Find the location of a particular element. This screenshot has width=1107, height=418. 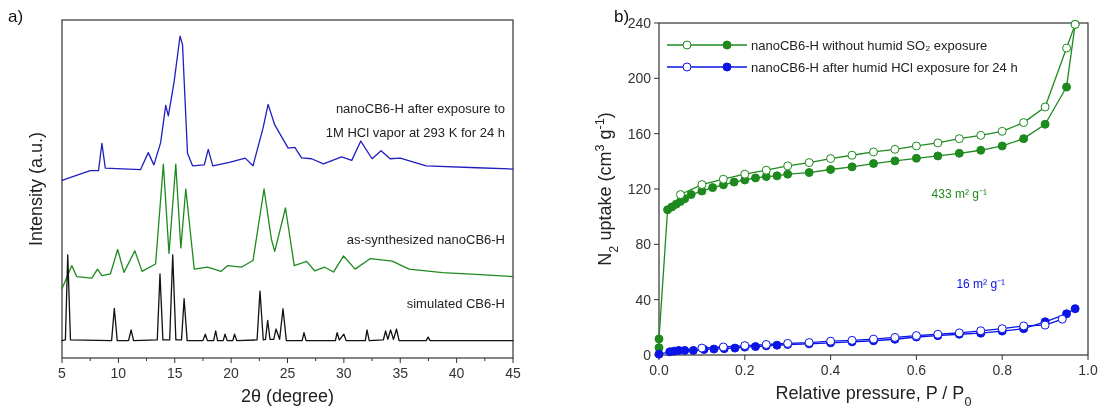

x-tick-label: 0.0 is located at coordinates (659, 370).